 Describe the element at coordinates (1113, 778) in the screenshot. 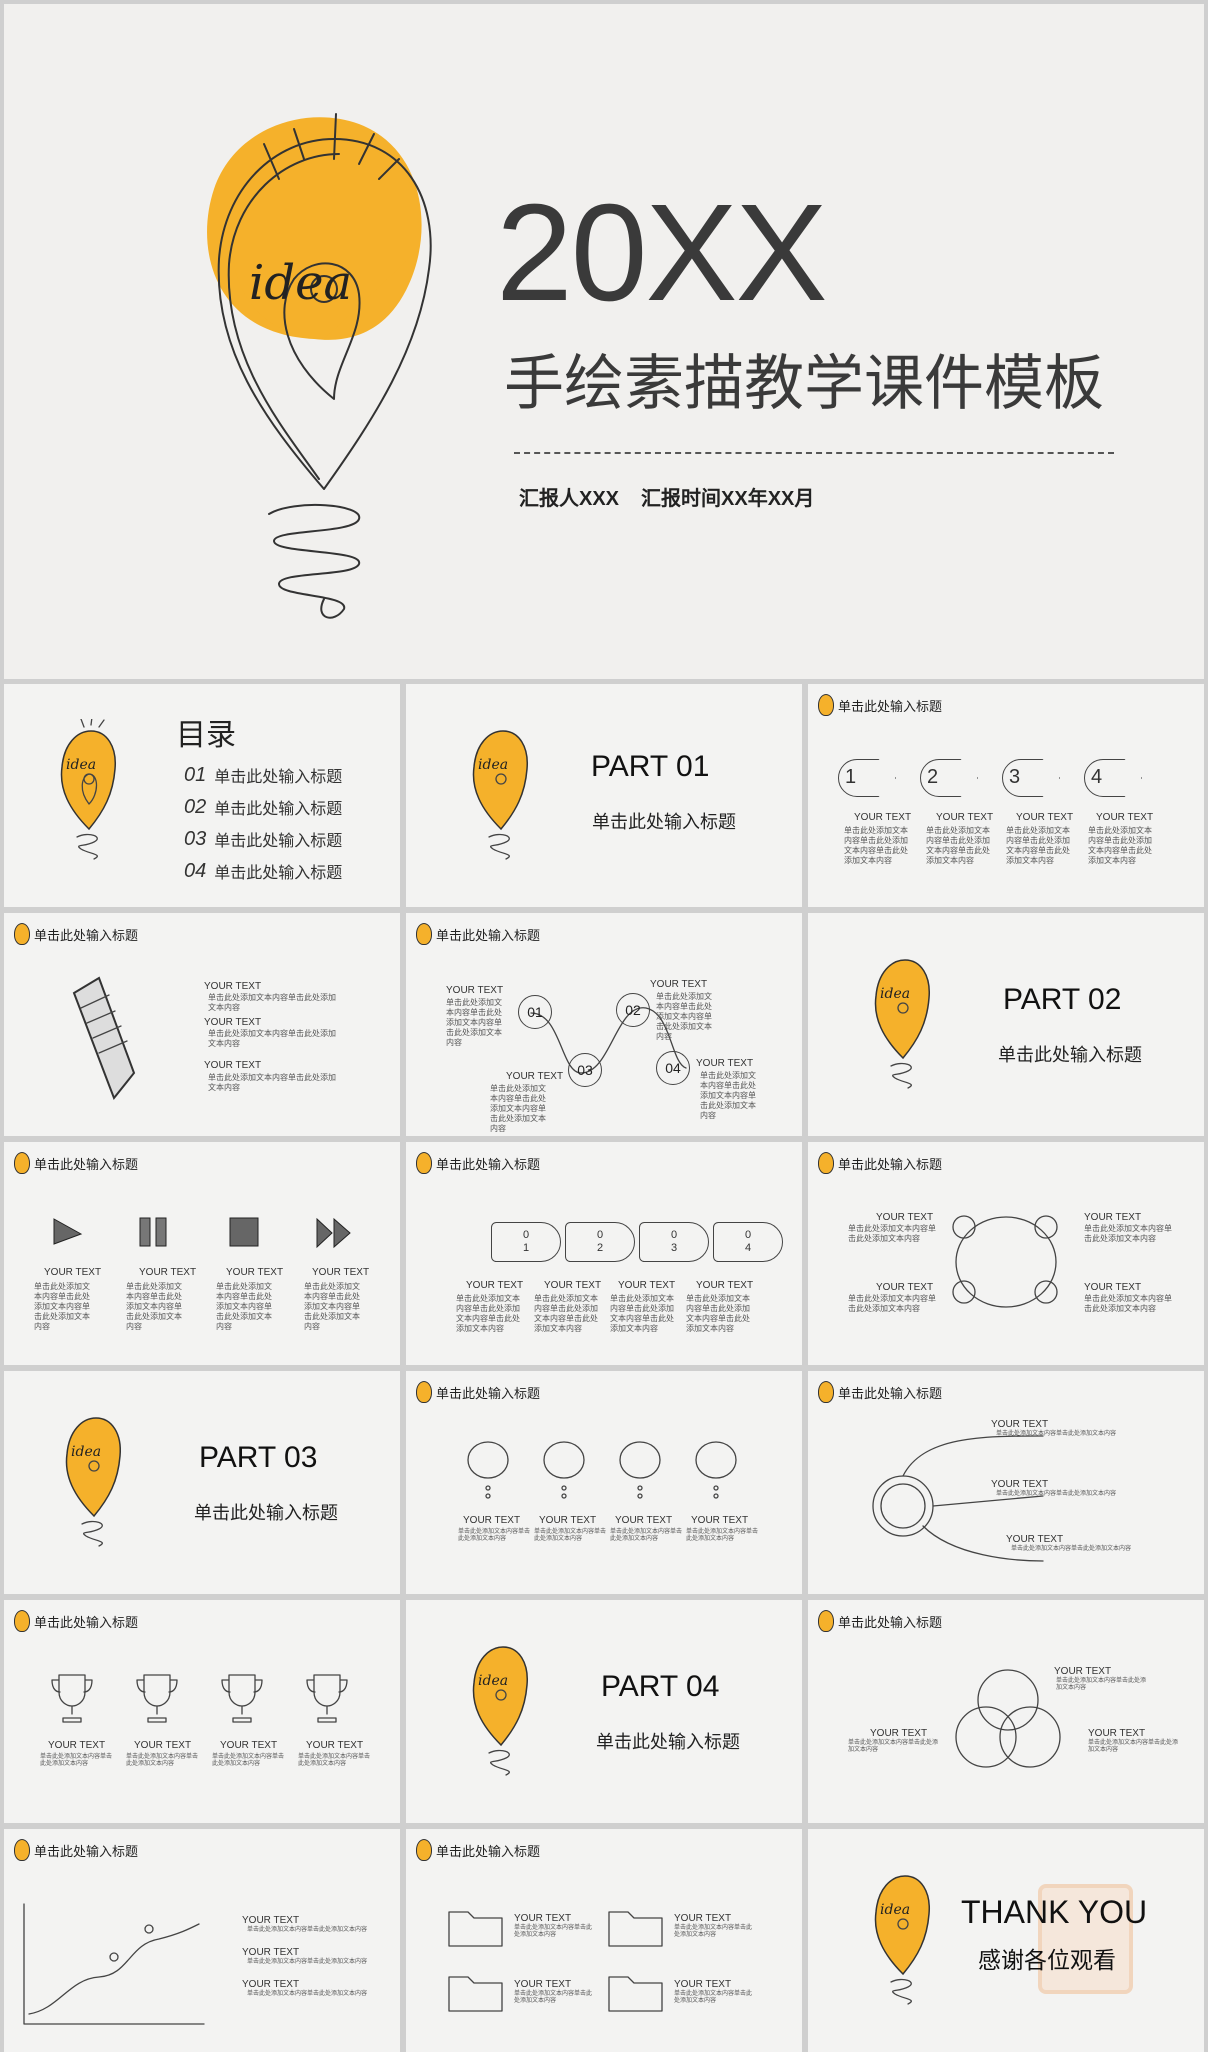

I see `step-marker: 4` at that location.